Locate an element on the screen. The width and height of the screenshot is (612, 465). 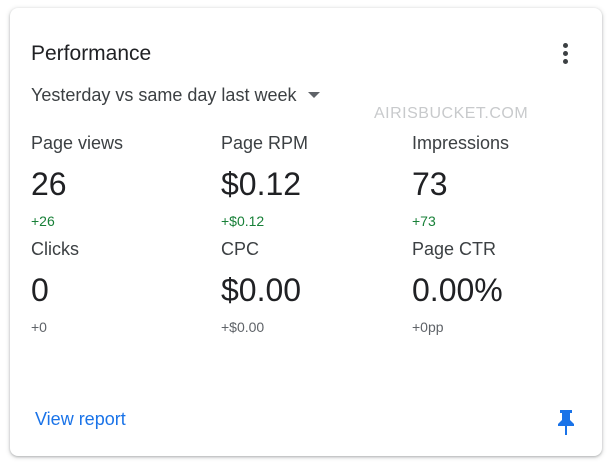
metric-cpc: CPC $0.00 +$0.00 is located at coordinates (311, 287).